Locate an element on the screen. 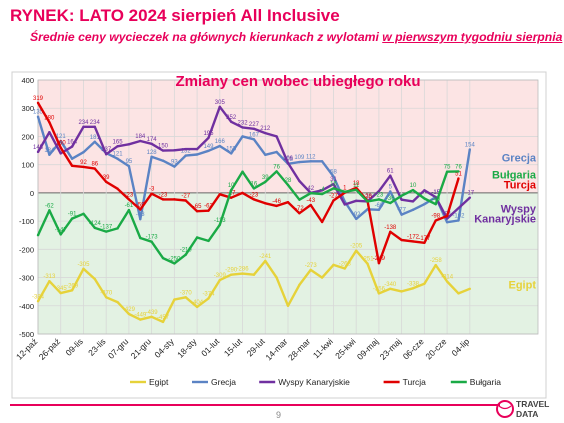 Image resolution: width=564 pixels, height=423 pixels. data-label-egipt: -449 is located at coordinates (140, 316).